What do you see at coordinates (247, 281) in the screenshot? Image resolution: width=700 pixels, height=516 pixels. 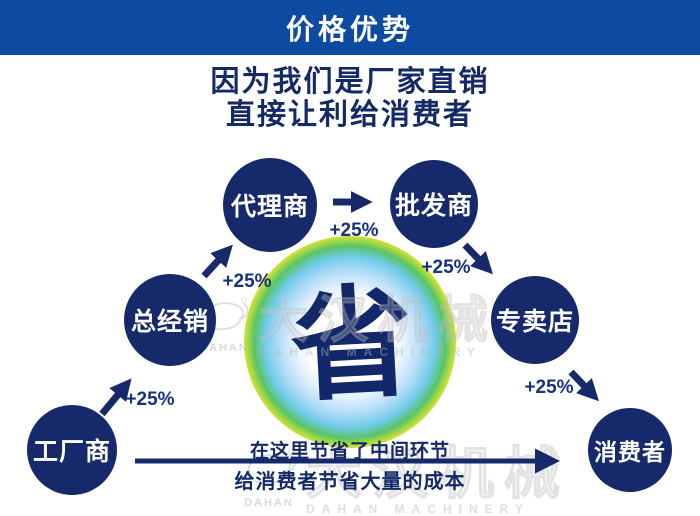 I see `markup-label-2: +25%` at bounding box center [247, 281].